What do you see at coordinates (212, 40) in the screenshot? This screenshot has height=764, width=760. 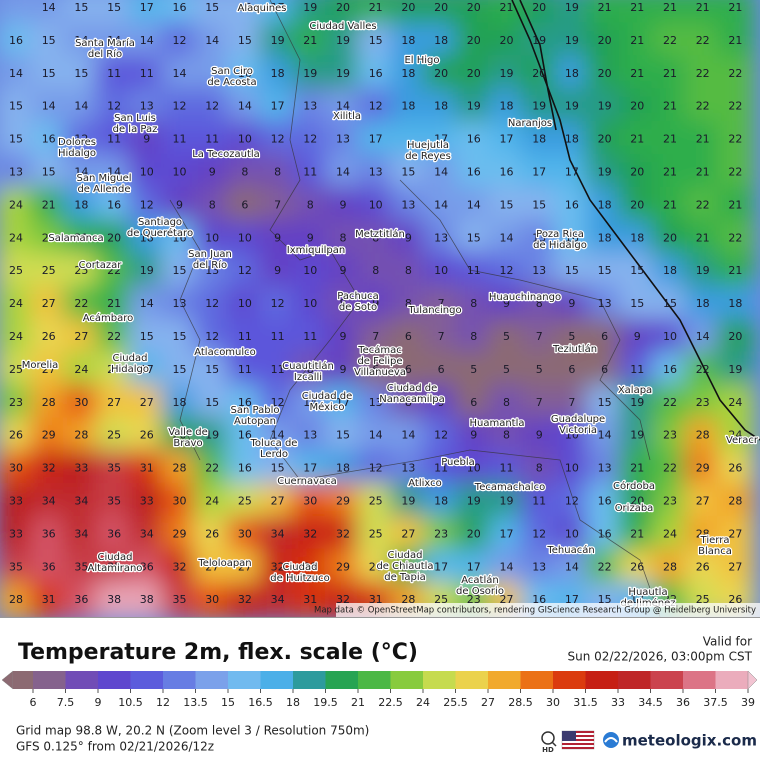 I see `grid-value: 14` at bounding box center [212, 40].